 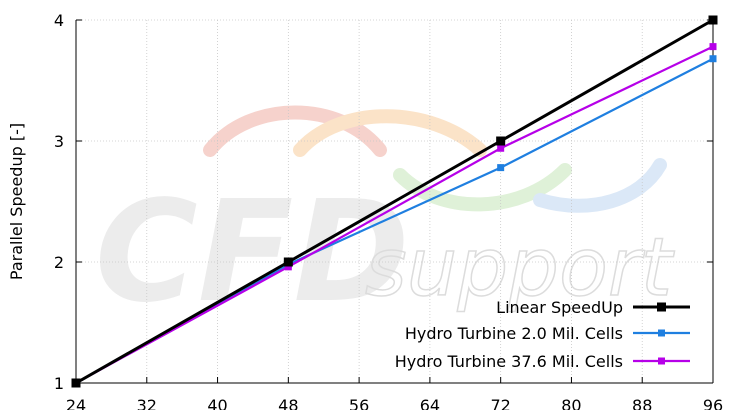 I want to click on y-tick-label: 4, so click(x=59, y=20).